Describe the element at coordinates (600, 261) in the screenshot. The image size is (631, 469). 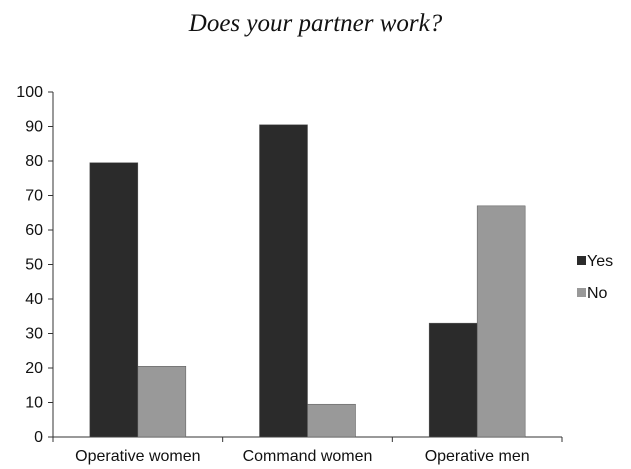
I see `legend-label-yes: Yes` at that location.